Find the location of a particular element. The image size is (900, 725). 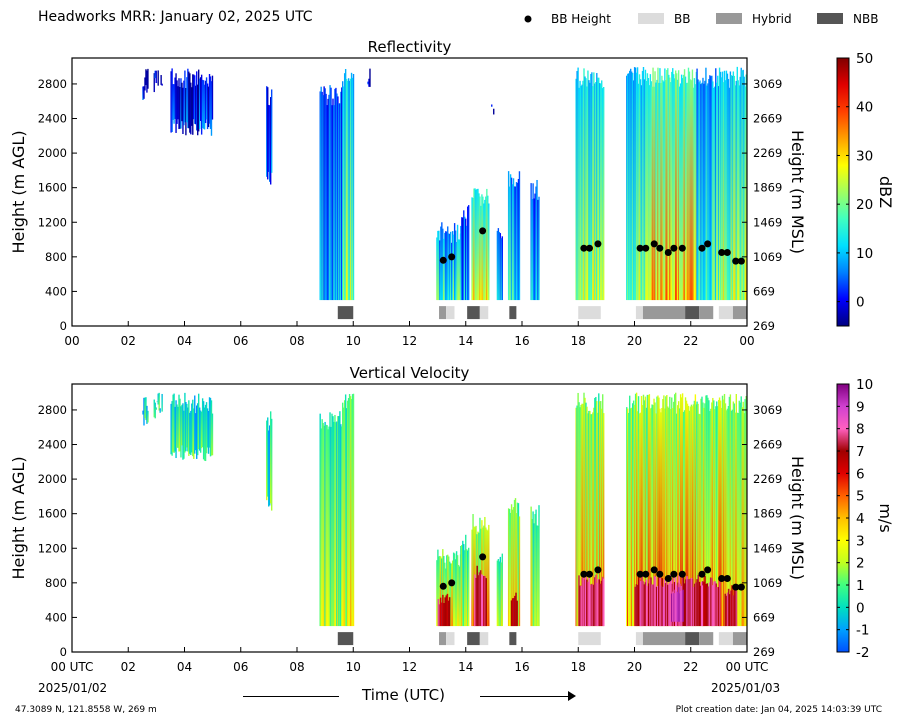

colorbar-tick-label: 5 is located at coordinates (860, 497).